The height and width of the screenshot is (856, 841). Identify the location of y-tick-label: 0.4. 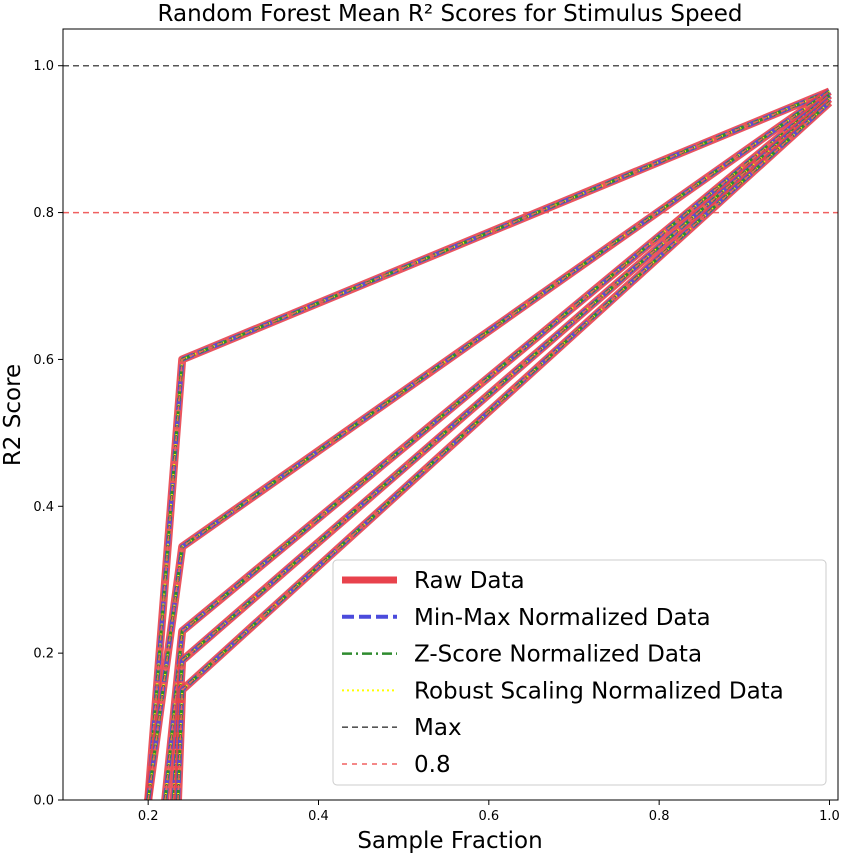
(43, 507).